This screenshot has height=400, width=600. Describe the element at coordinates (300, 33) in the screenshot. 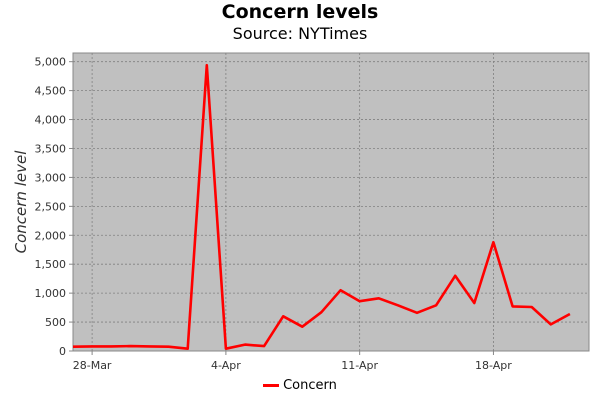

I see `chart-subtitle: Source: NYTimes` at that location.